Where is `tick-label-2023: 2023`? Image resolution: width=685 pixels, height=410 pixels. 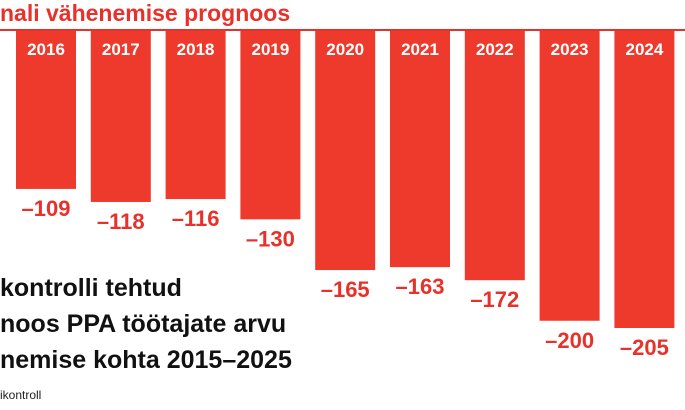
tick-label-2023: 2023 is located at coordinates (570, 49).